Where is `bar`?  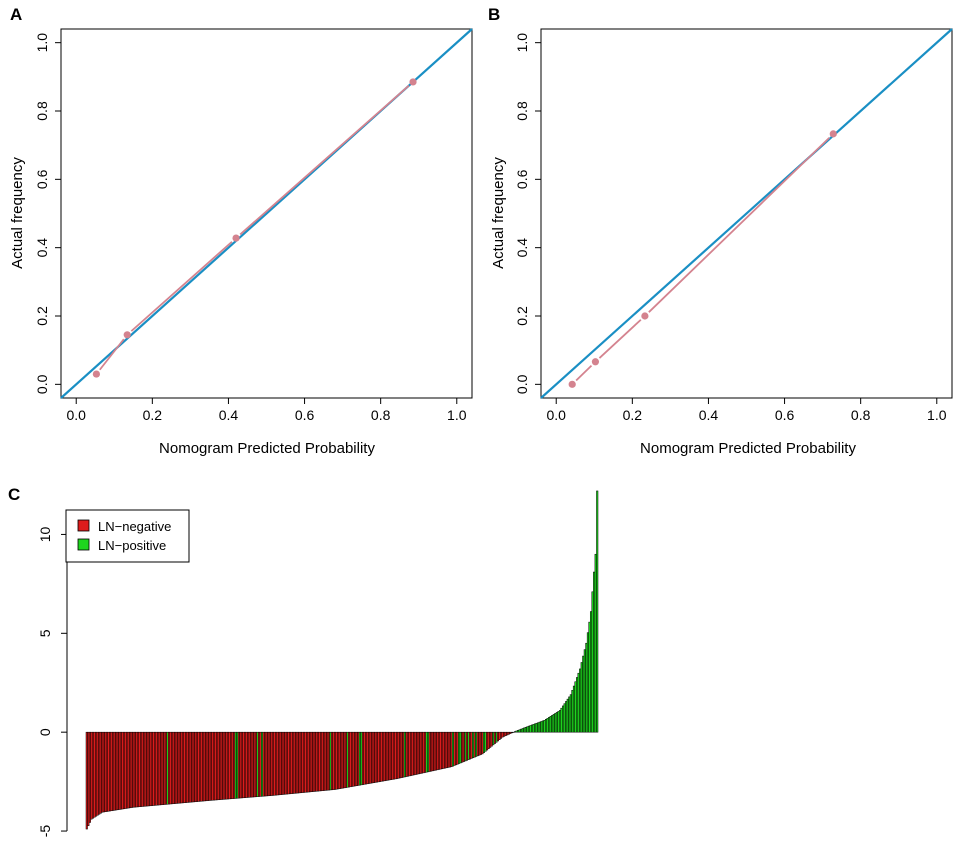 bar is located at coordinates (597, 611).